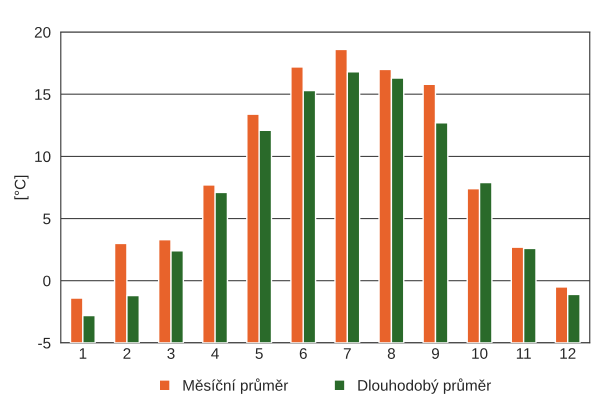 This screenshot has height=401, width=608. Describe the element at coordinates (46, 219) in the screenshot. I see `y-tick-label: 5` at that location.